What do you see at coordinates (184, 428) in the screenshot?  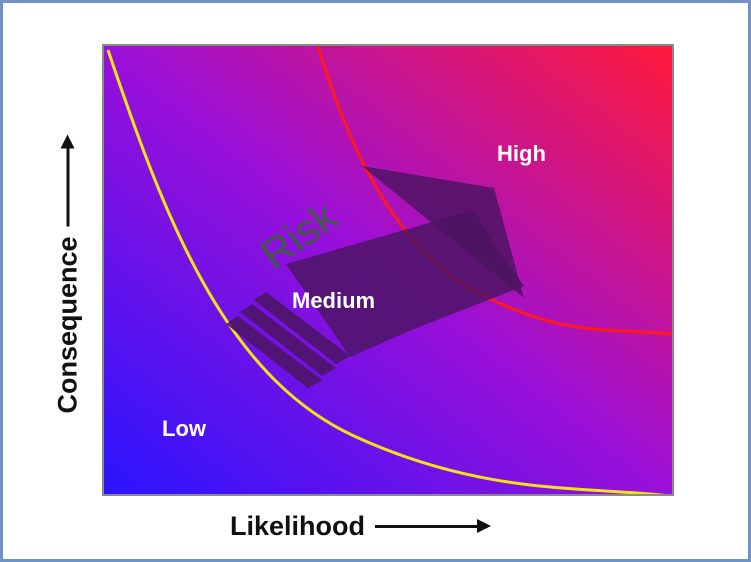 I see `zone-label-low: Low` at bounding box center [184, 428].